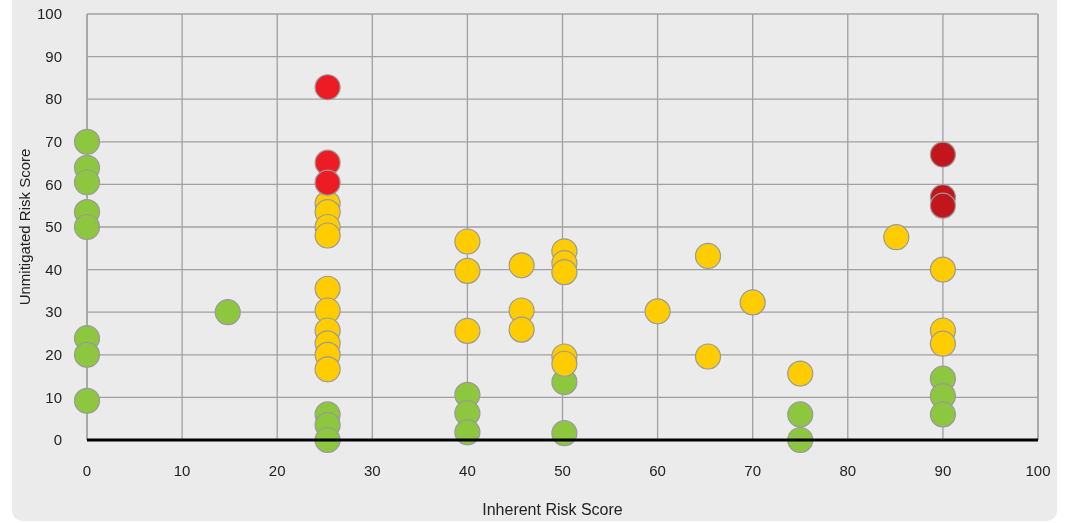 This screenshot has height=523, width=1069. What do you see at coordinates (53, 142) in the screenshot?
I see `y-tick-label: 70` at bounding box center [53, 142].